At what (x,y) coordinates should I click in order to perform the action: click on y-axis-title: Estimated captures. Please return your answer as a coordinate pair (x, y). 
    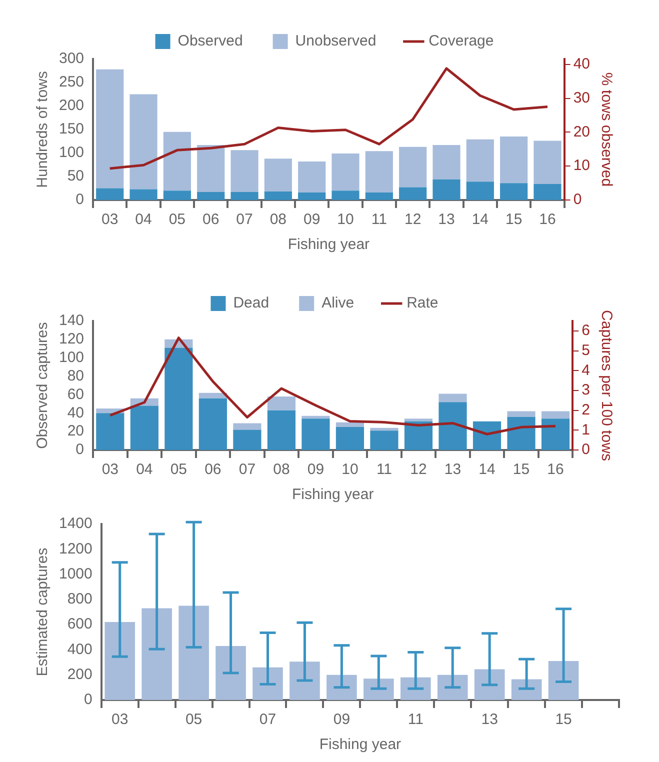
    Looking at the image, I should click on (43, 612).